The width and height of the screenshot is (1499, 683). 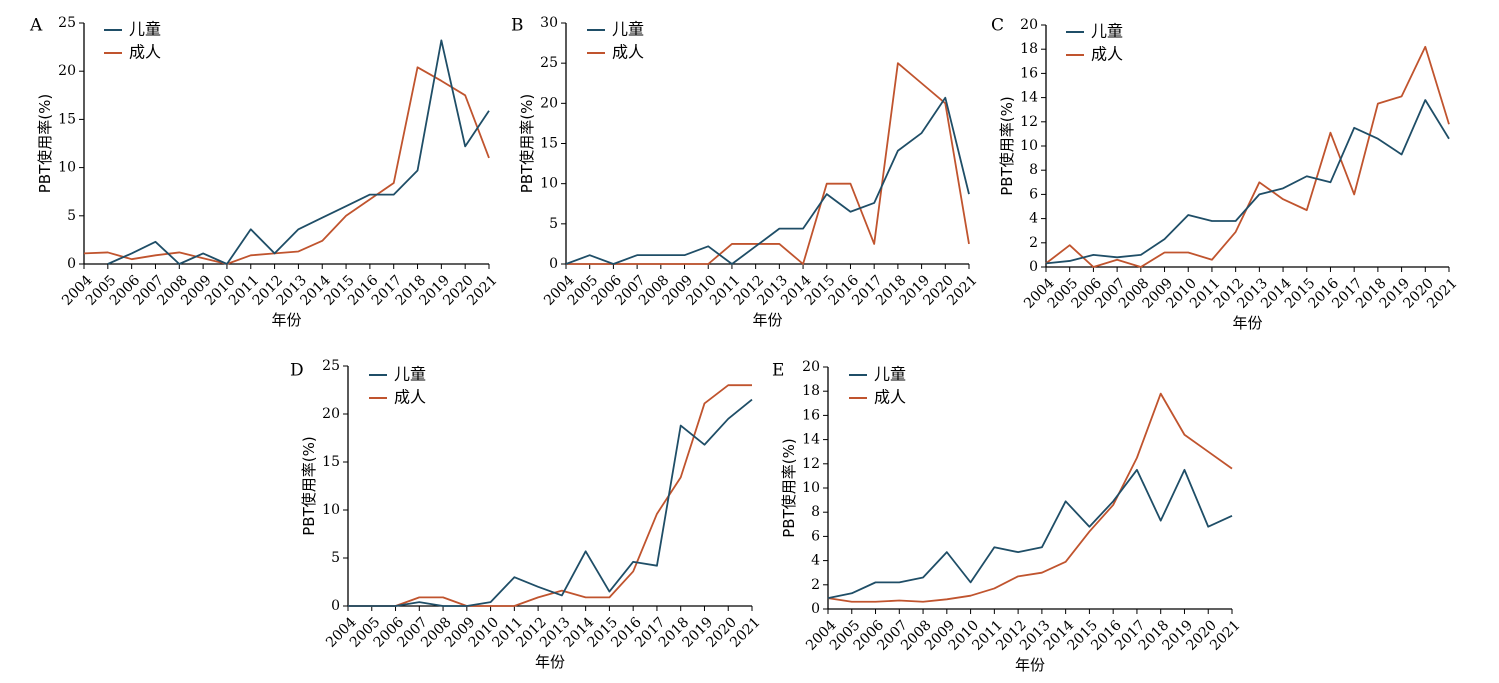 What do you see at coordinates (549, 23) in the screenshot?
I see `y-tick-label: 30` at bounding box center [549, 23].